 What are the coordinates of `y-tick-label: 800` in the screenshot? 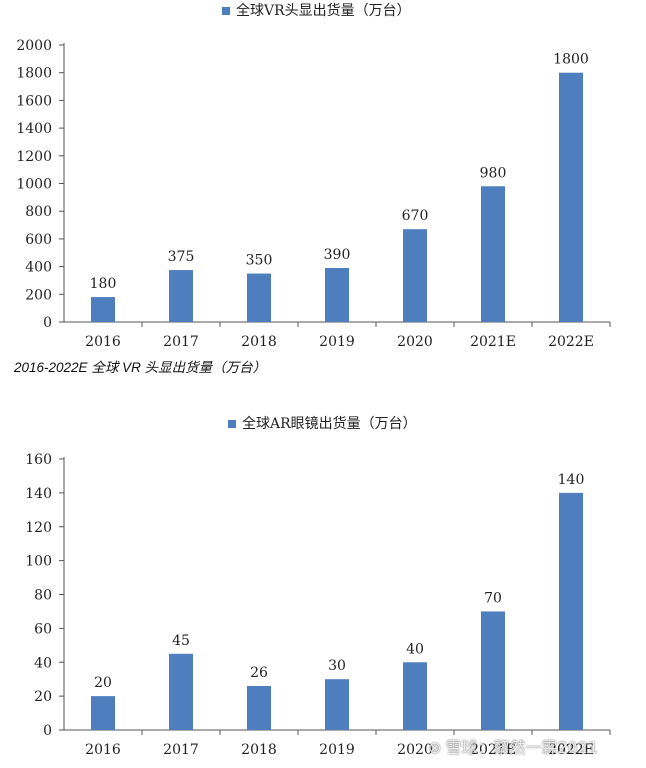 It's located at (38, 212).